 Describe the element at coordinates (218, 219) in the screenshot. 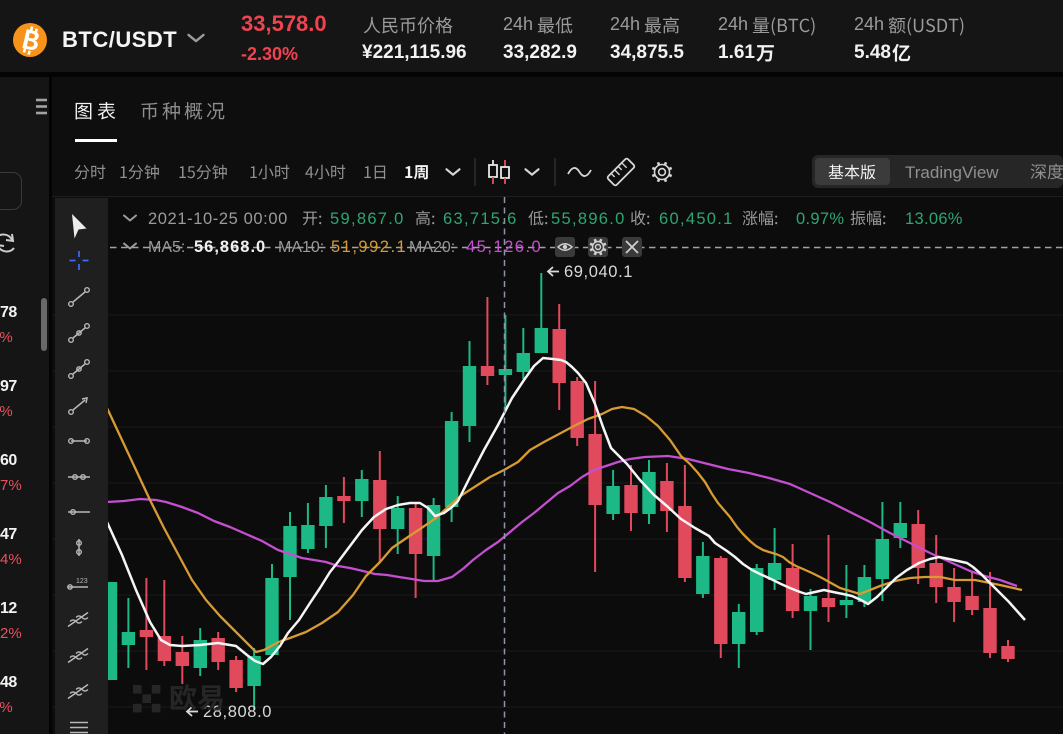

I see `svg-text: 2021-10-25 00:00` at that location.